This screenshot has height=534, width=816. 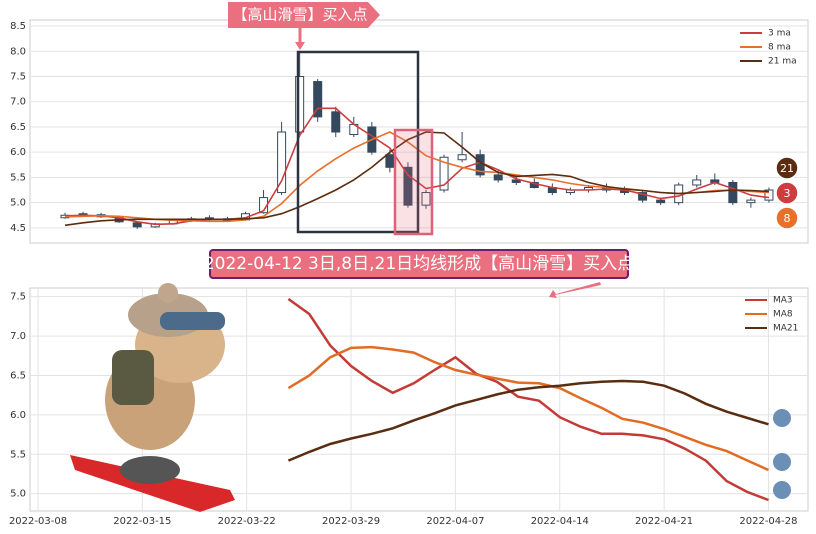 I want to click on x-tick-label: 2022-04-14, so click(x=560, y=521).